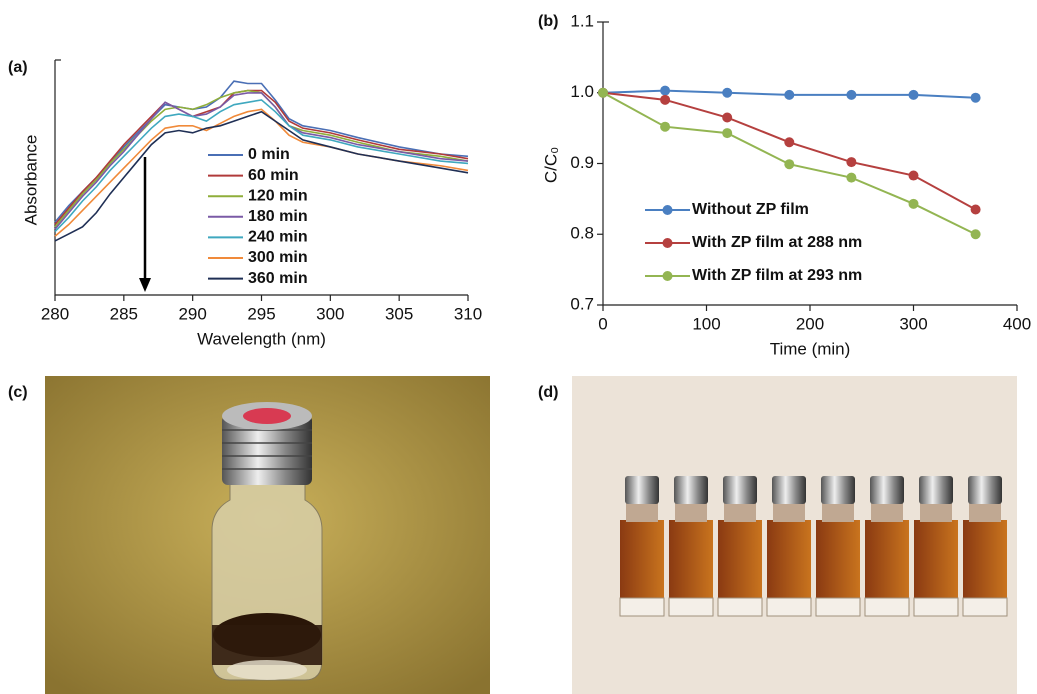 This screenshot has height=694, width=1037. I want to click on x-tick-label: 200, so click(810, 323).